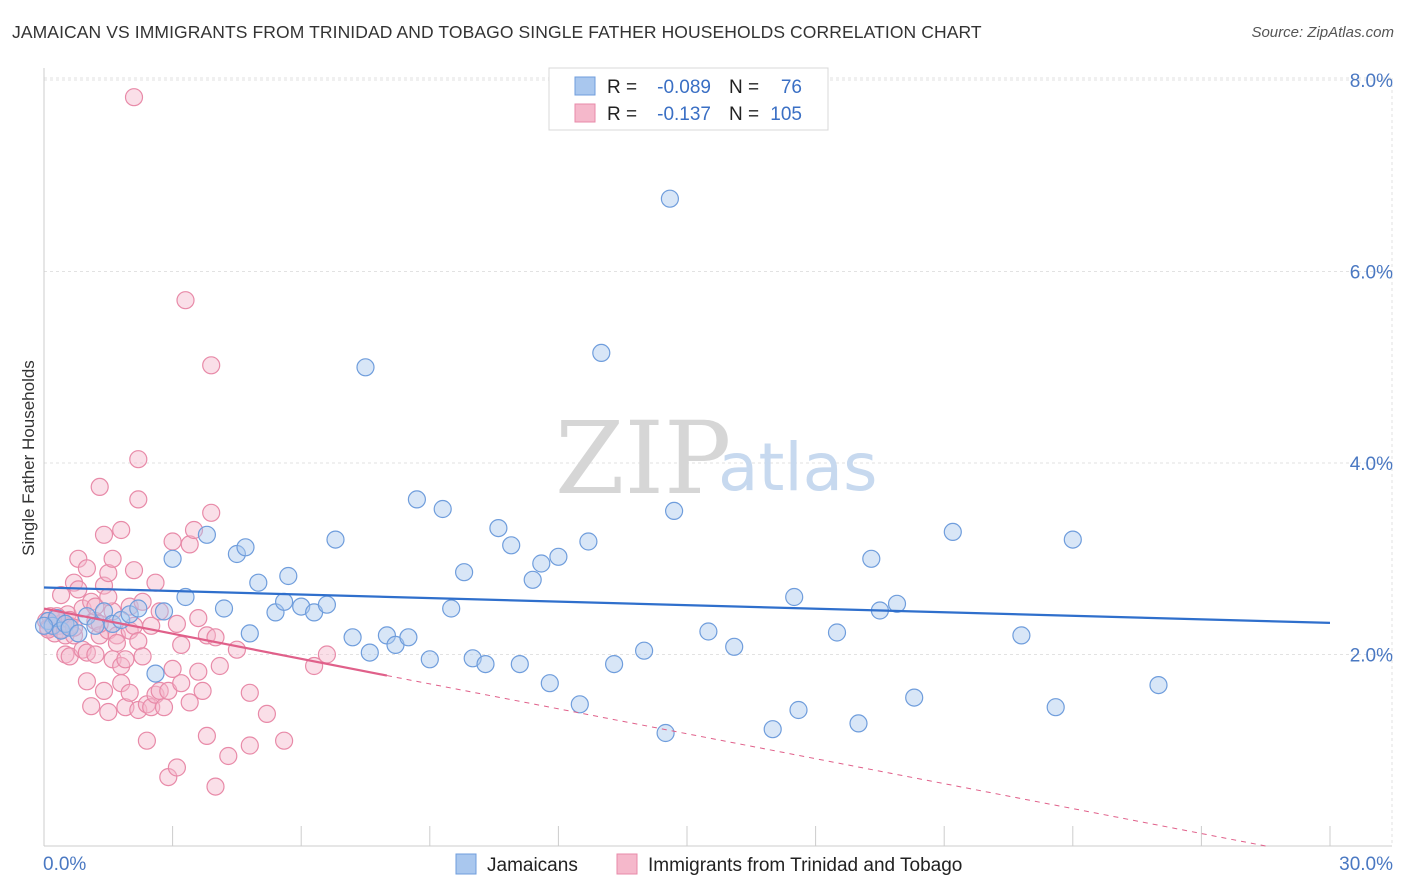 This screenshot has height=892, width=1406. Describe the element at coordinates (1371, 369) in the screenshot. I see `y-tick-labels: 2.0% 4.0% 6.0% 8.0%` at that location.